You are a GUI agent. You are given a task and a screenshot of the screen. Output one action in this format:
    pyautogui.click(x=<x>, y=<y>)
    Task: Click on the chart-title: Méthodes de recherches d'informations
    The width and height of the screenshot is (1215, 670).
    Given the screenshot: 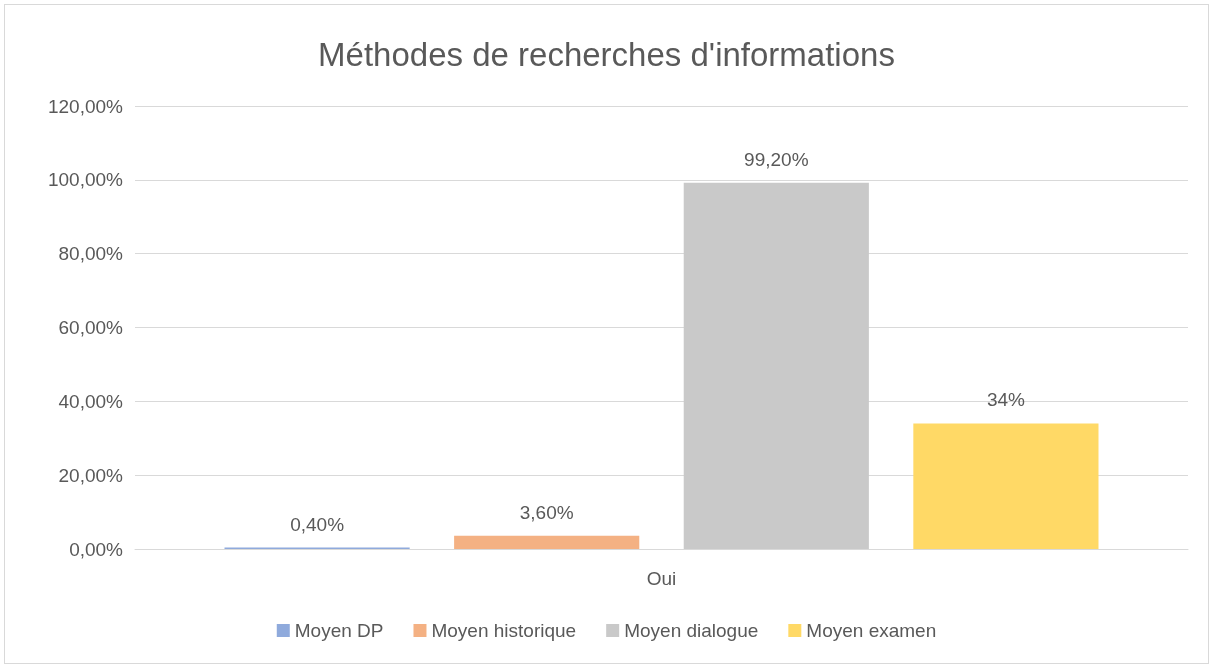 What is the action you would take?
    pyautogui.click(x=606, y=54)
    